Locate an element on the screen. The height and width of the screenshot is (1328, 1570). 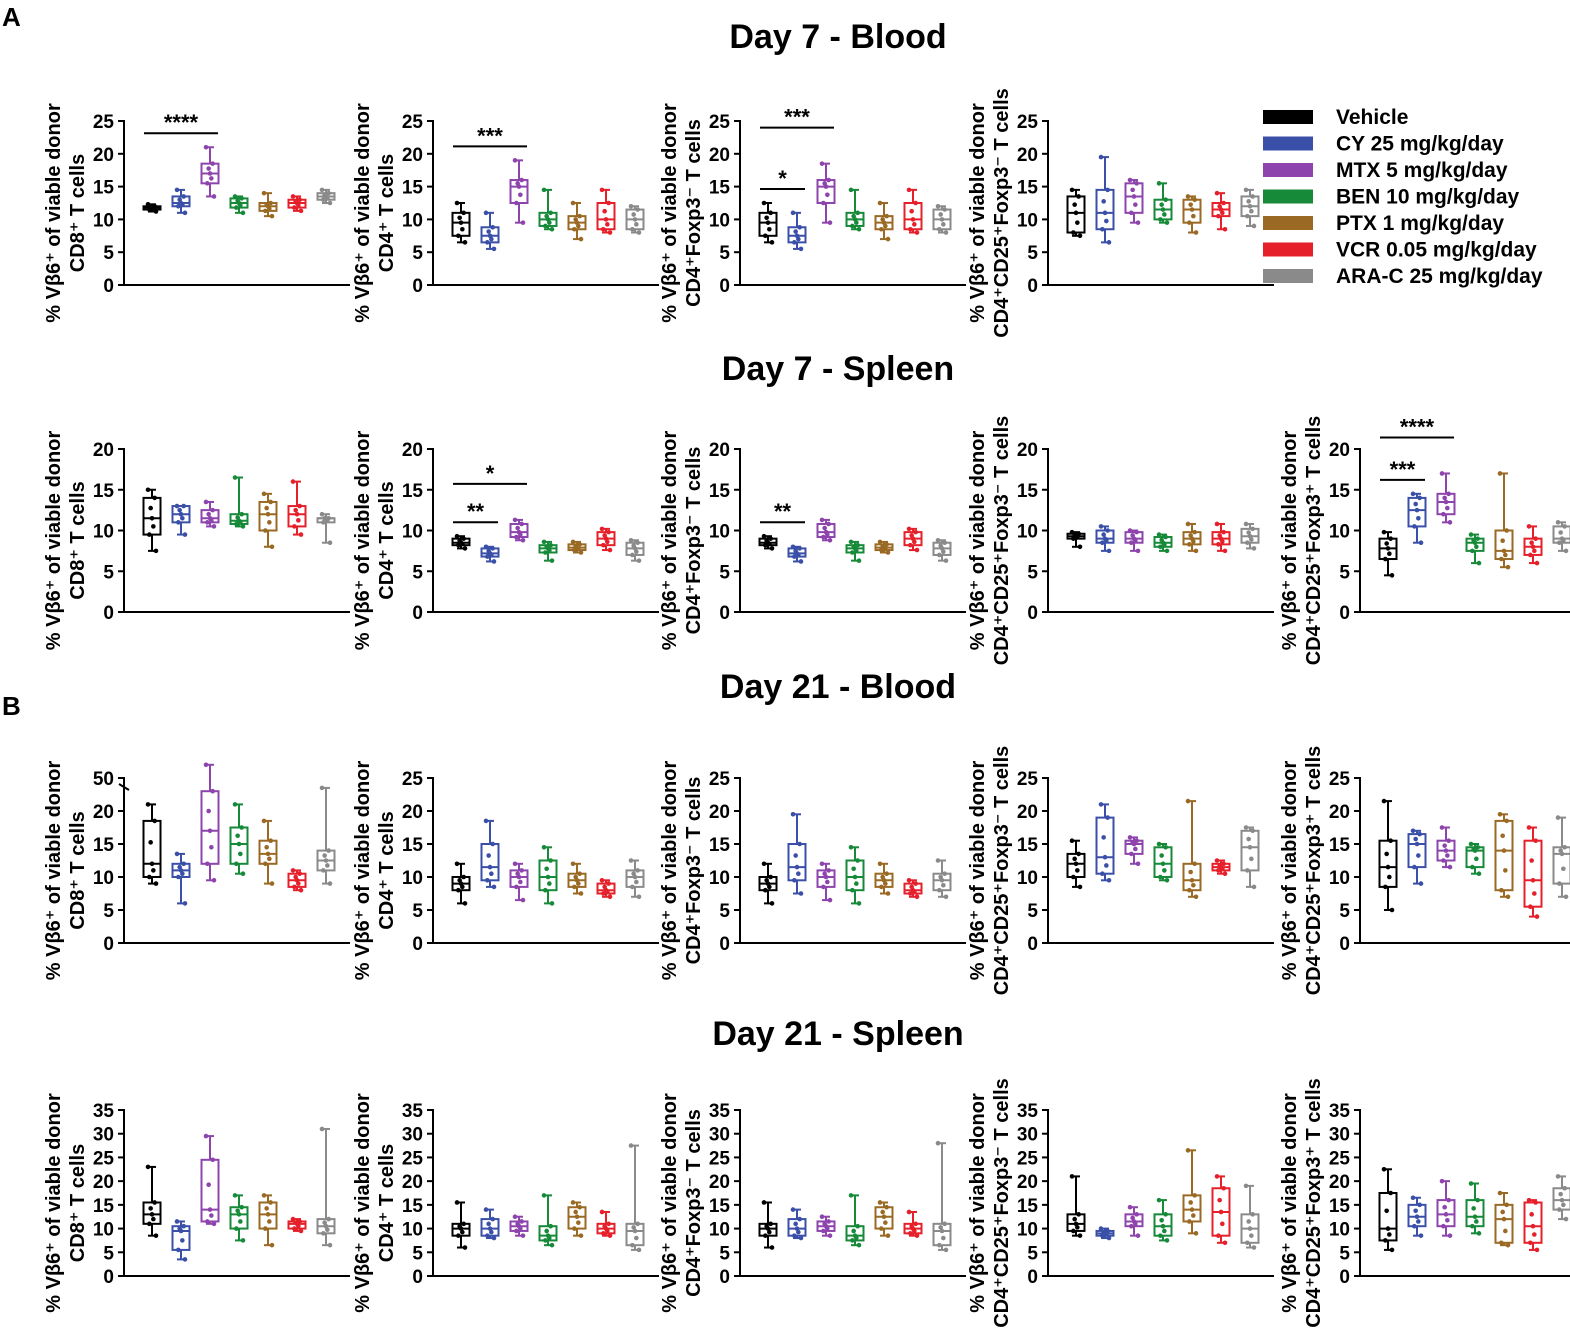
box-ara-c is located at coordinates (942, 1196).